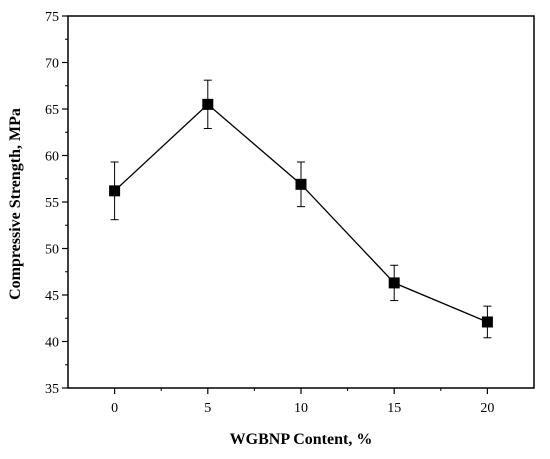  What do you see at coordinates (52, 64) in the screenshot?
I see `y-tick-label: 70` at bounding box center [52, 64].